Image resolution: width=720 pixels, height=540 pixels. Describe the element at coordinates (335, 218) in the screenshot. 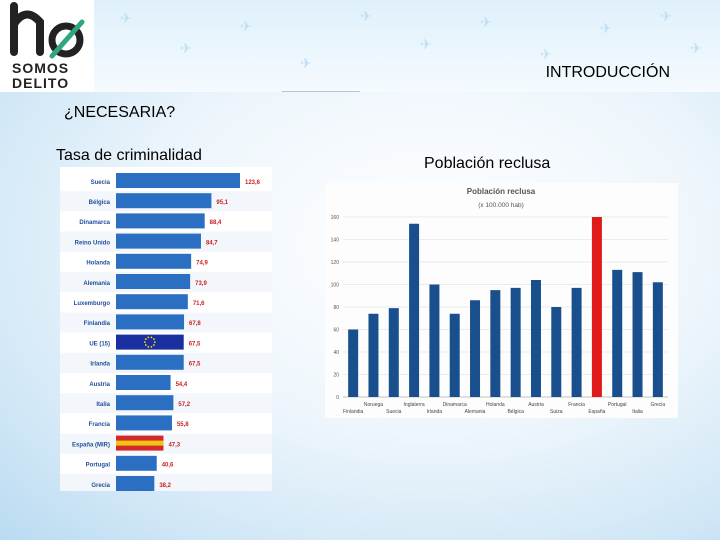

I see `y-tick-label: 160` at that location.